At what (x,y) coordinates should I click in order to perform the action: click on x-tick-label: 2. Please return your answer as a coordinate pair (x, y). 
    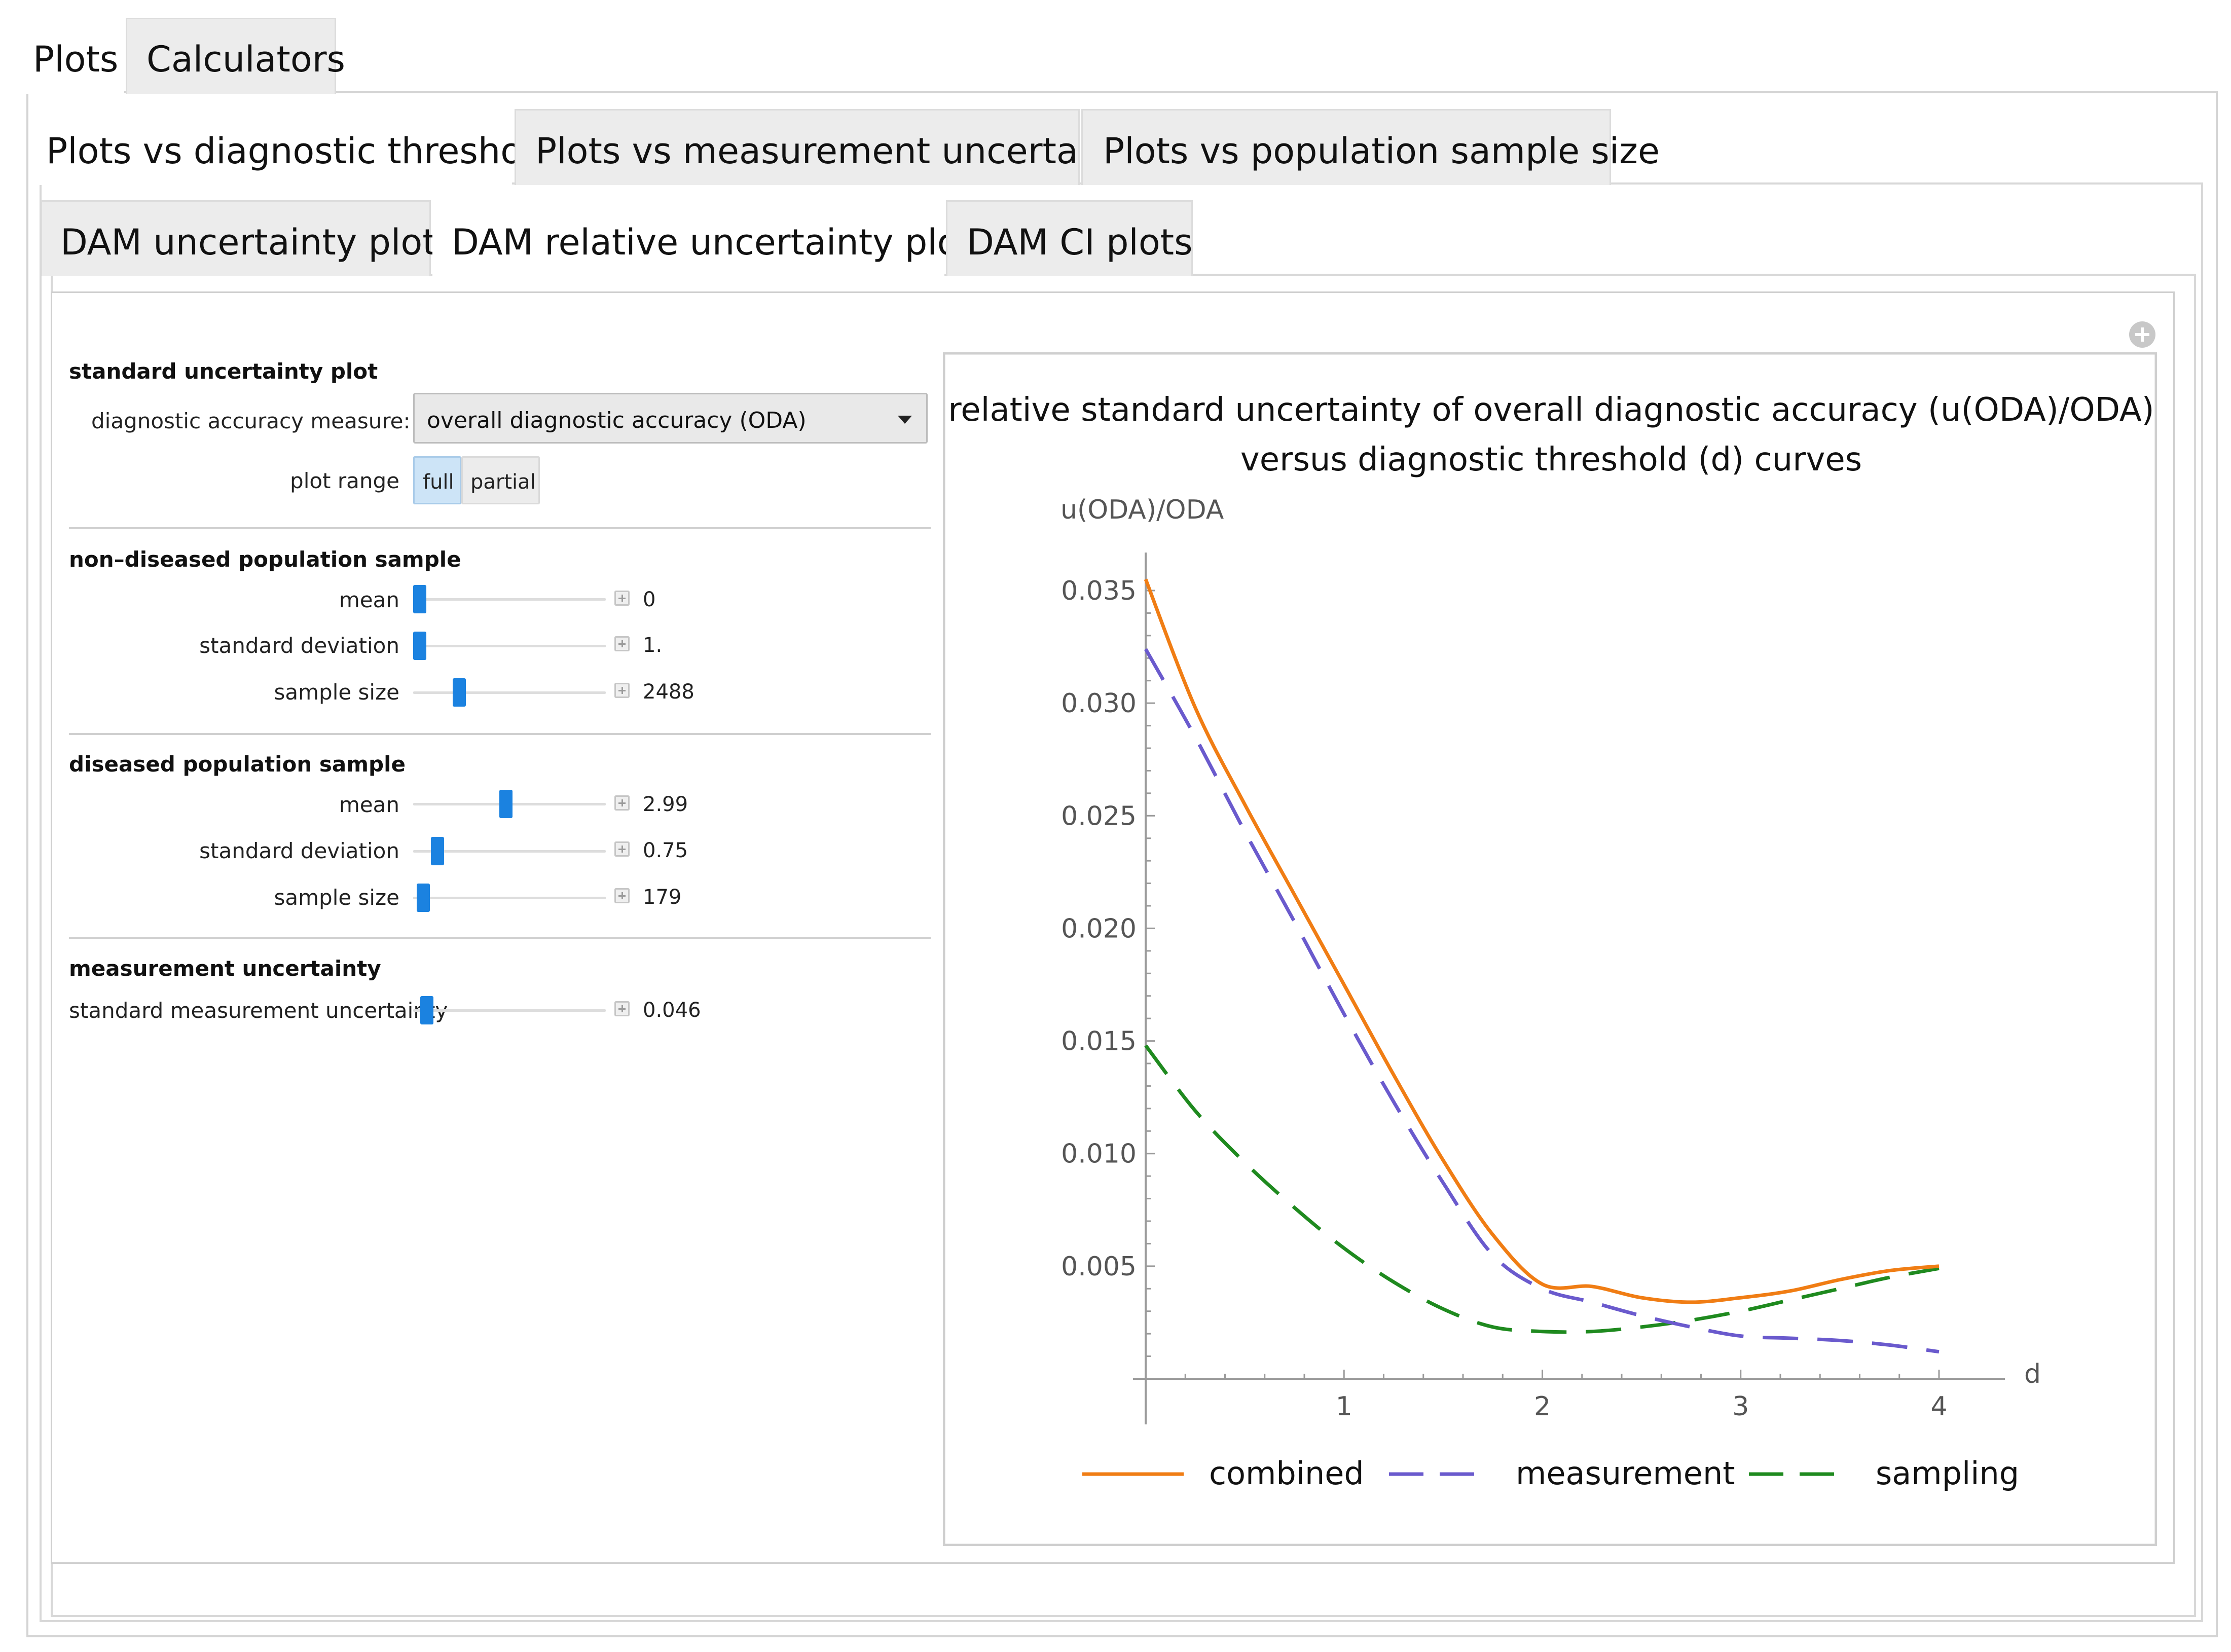
    Looking at the image, I should click on (1542, 1407).